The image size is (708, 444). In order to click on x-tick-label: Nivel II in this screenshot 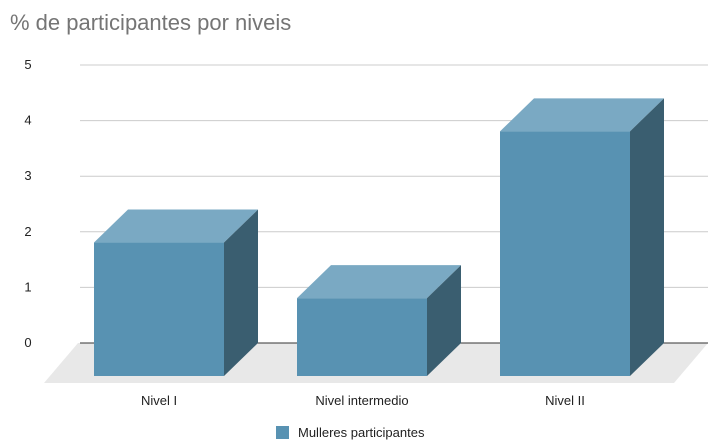, I will do `click(565, 400)`.